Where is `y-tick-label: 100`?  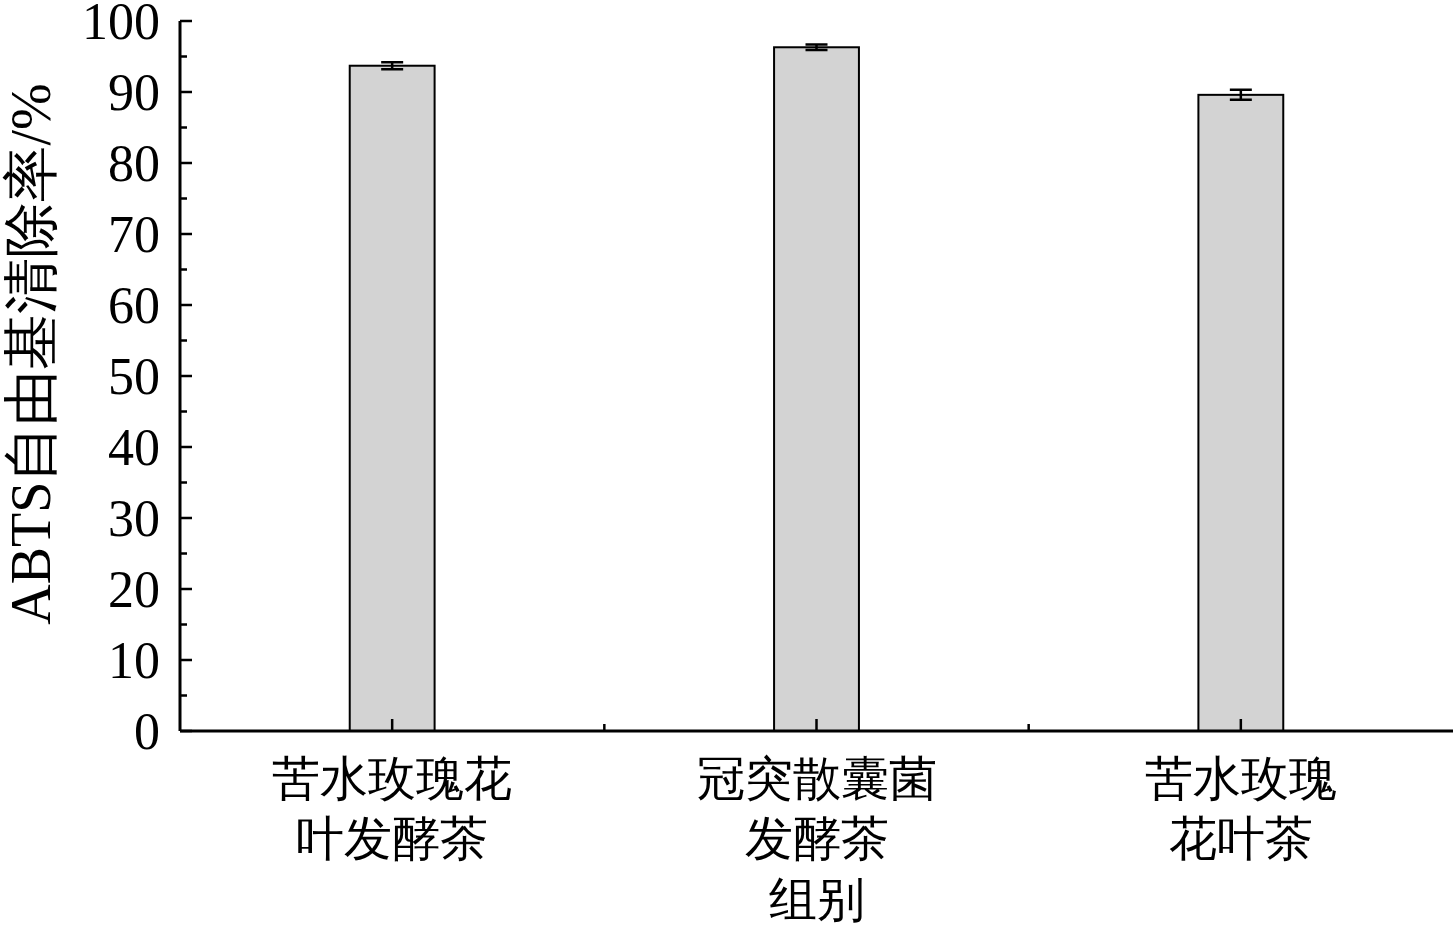
y-tick-label: 100 is located at coordinates (121, 25).